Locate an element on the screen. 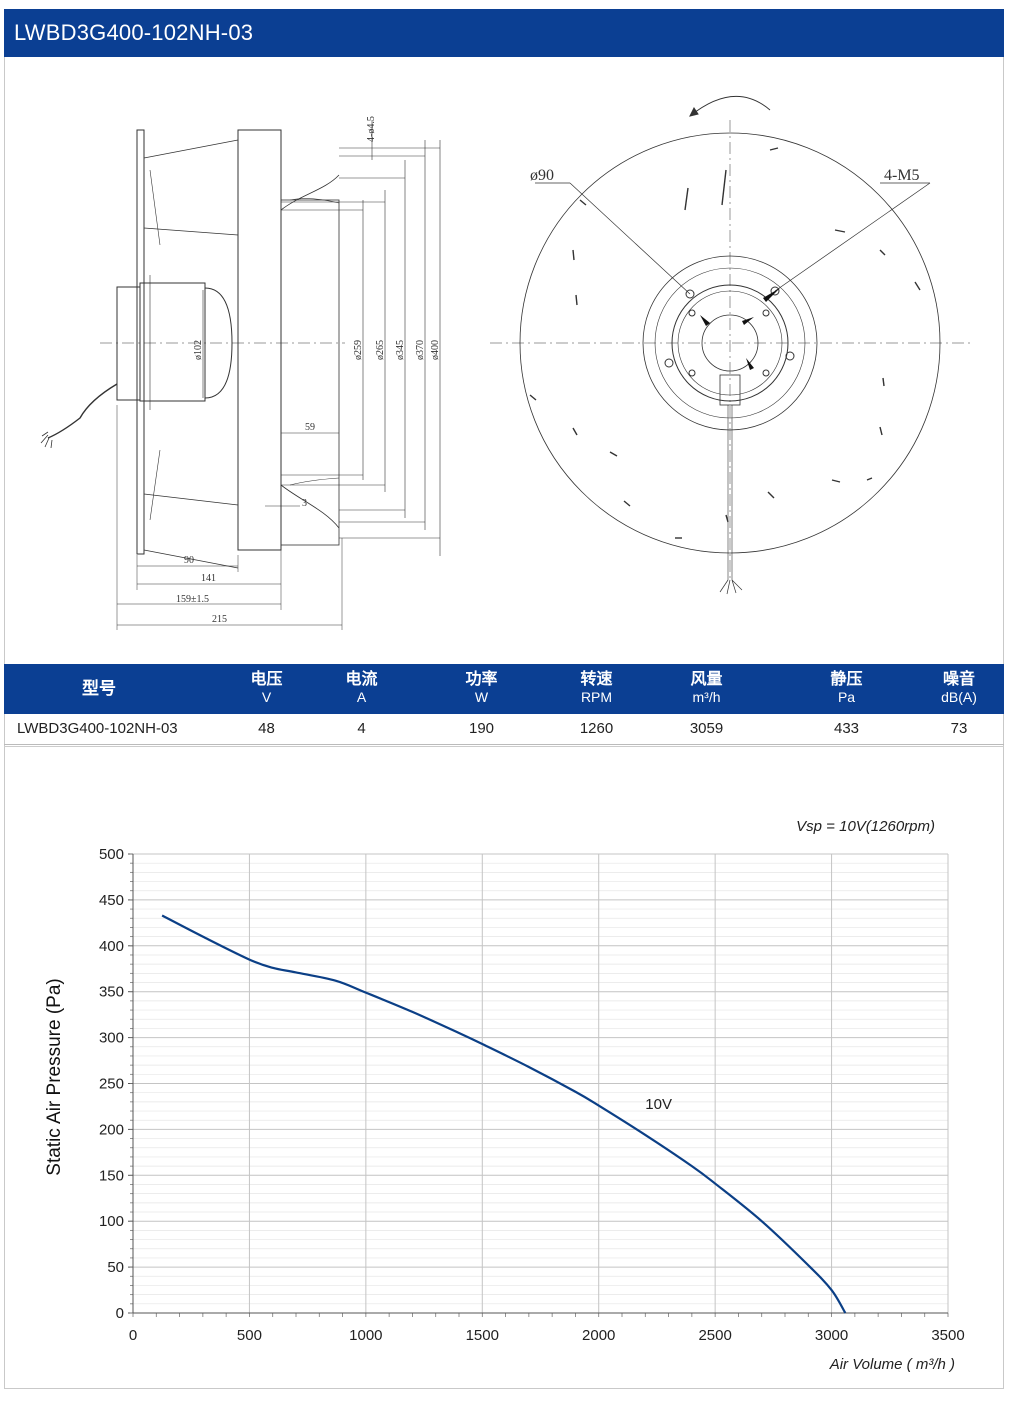 The height and width of the screenshot is (1405, 1010). cell-voltage: 48 is located at coordinates (266, 728).